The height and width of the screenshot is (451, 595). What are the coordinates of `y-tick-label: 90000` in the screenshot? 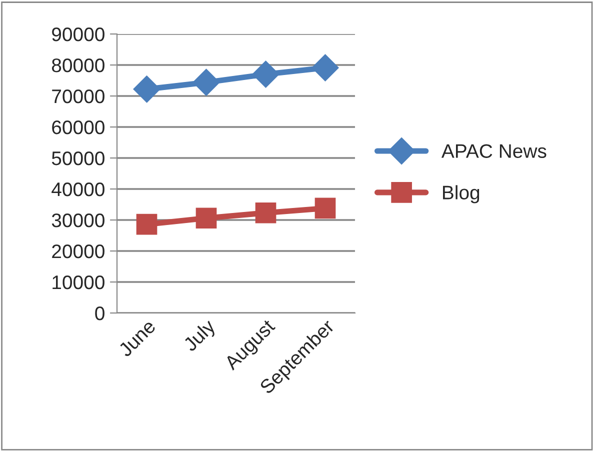 It's located at (78, 34).